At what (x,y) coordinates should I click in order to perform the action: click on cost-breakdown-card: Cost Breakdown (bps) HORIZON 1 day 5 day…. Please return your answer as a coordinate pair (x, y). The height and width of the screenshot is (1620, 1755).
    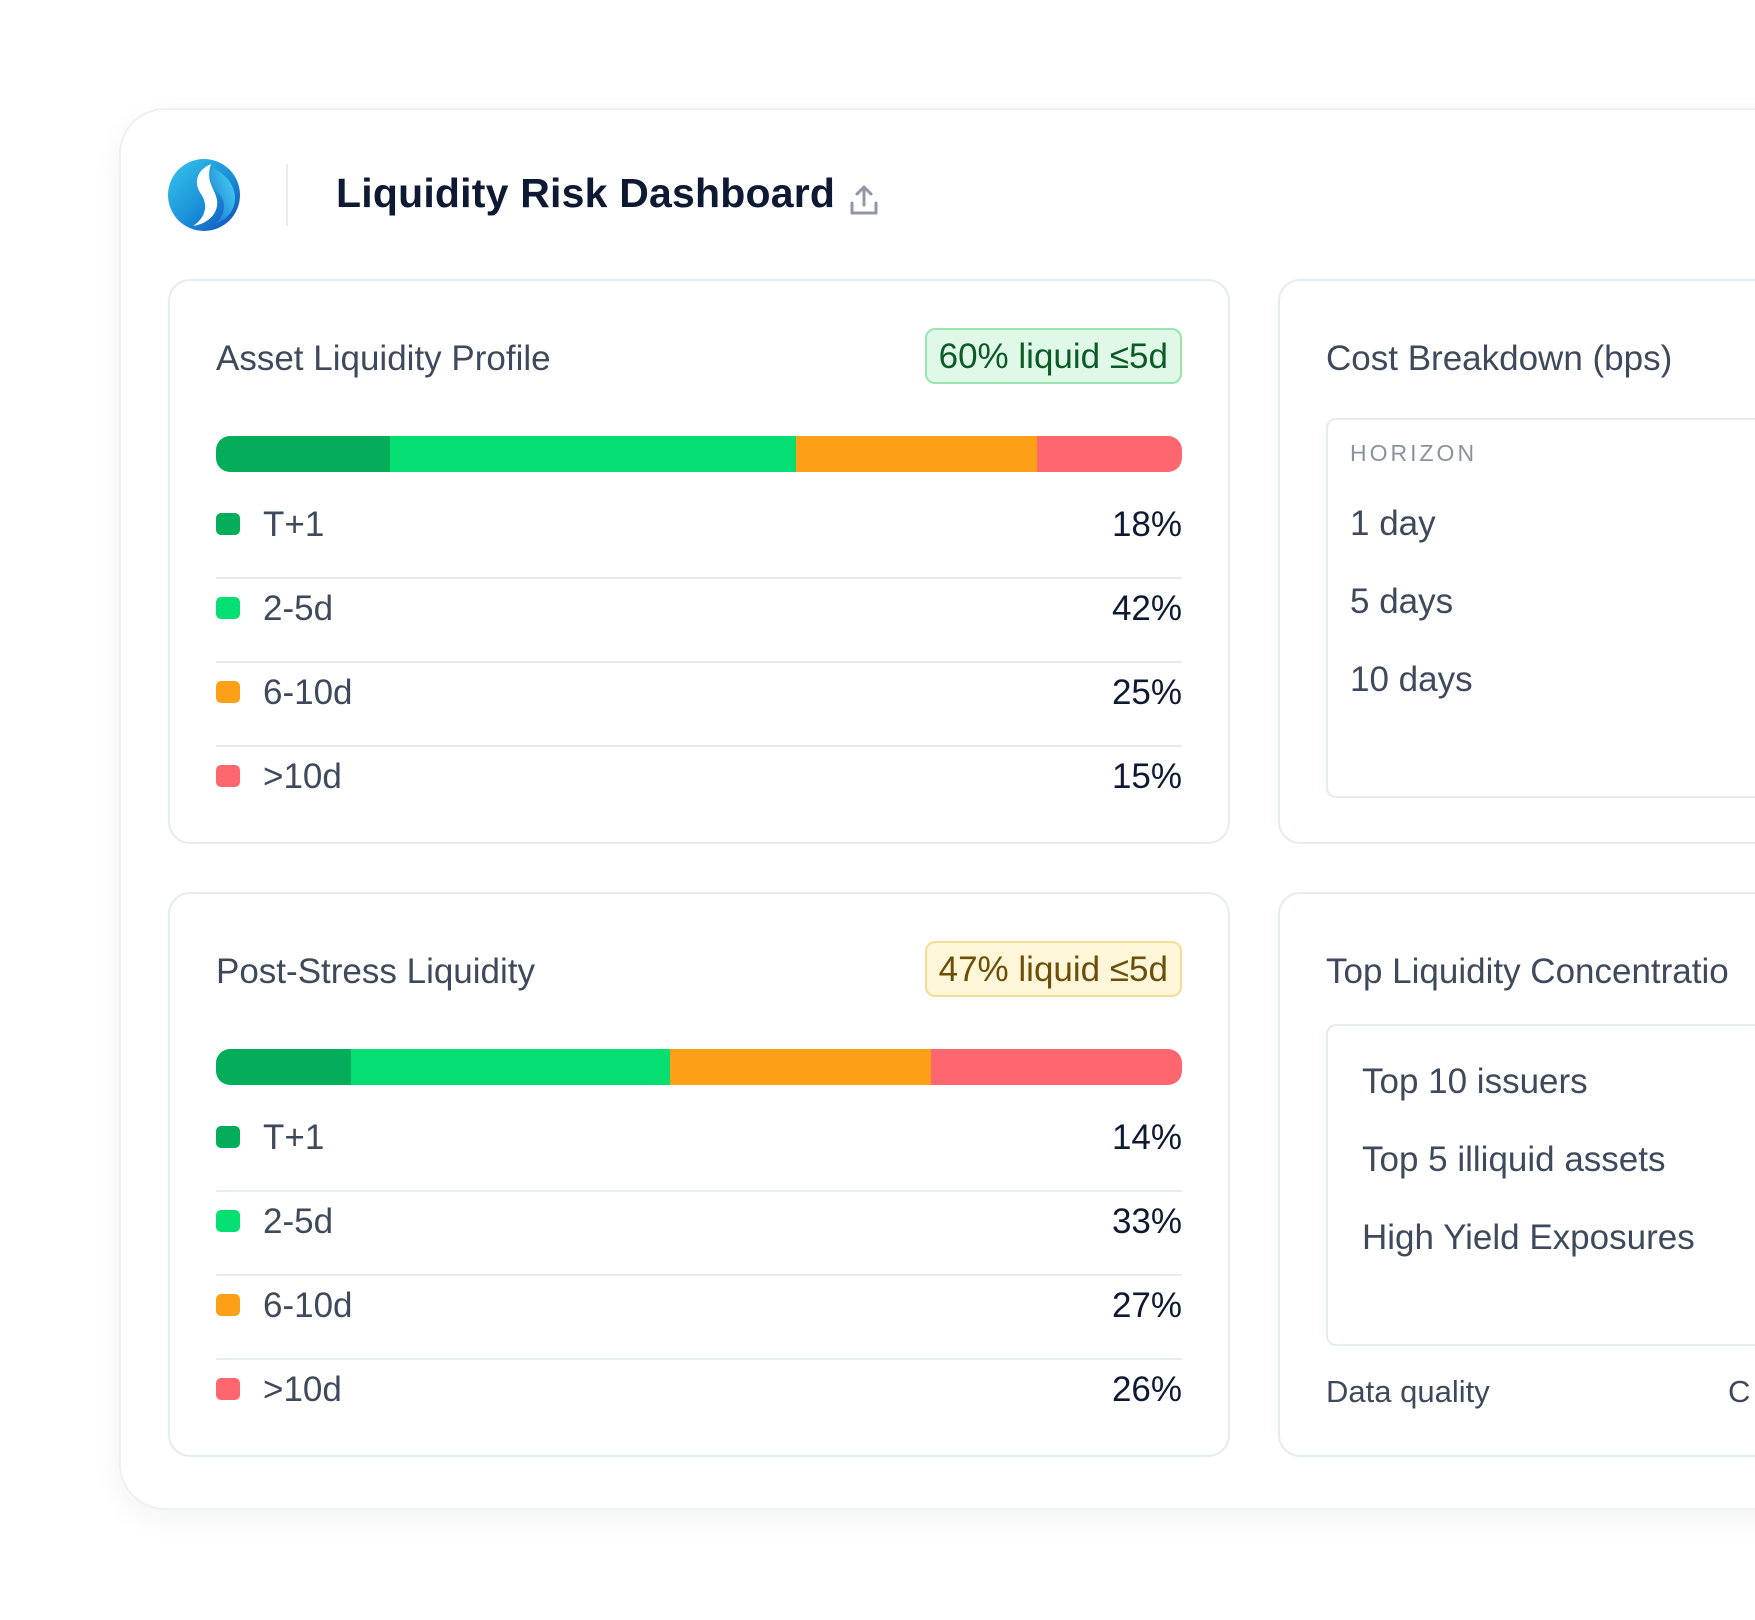
    Looking at the image, I should click on (1516, 561).